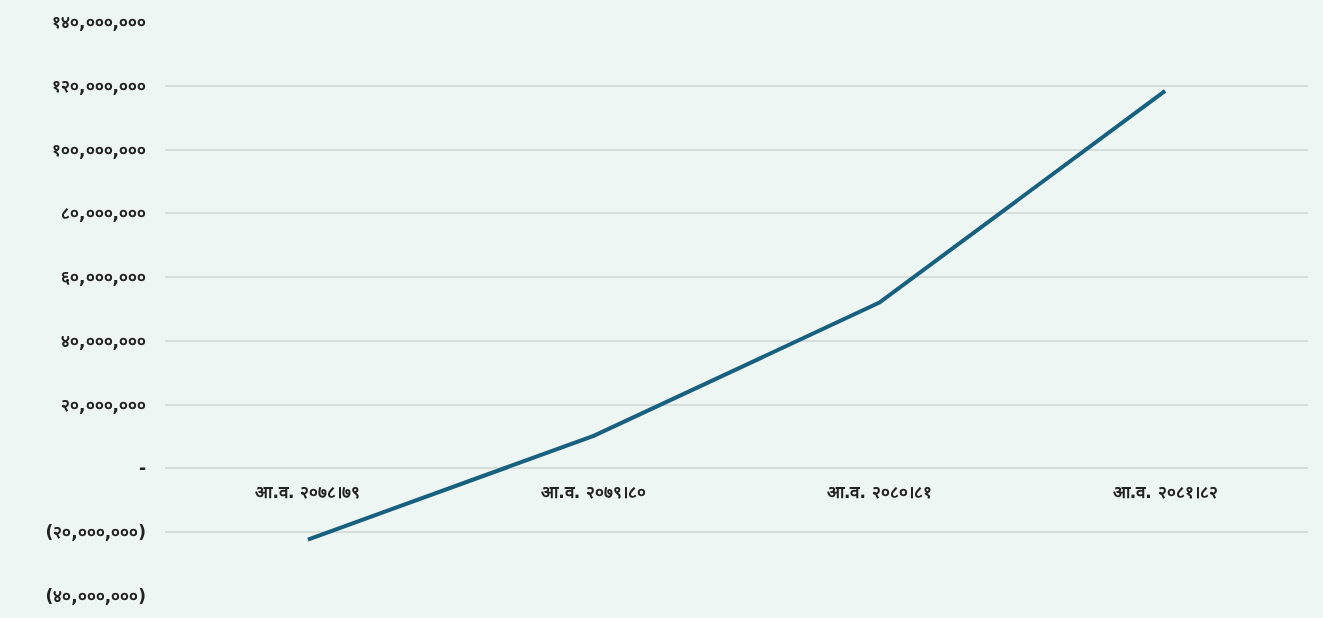 This screenshot has height=618, width=1323. Describe the element at coordinates (103, 404) in the screenshot. I see `y-tick-label: २०,०००,०००` at that location.